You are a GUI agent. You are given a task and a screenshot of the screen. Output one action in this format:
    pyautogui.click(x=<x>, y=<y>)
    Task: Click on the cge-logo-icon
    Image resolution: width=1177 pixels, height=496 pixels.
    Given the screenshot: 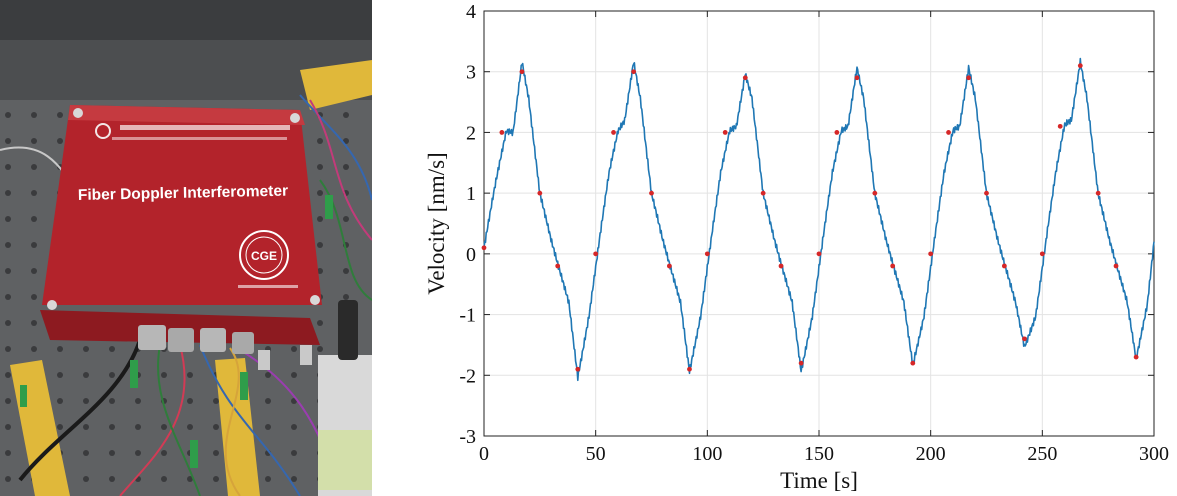 What is the action you would take?
    pyautogui.click(x=264, y=255)
    